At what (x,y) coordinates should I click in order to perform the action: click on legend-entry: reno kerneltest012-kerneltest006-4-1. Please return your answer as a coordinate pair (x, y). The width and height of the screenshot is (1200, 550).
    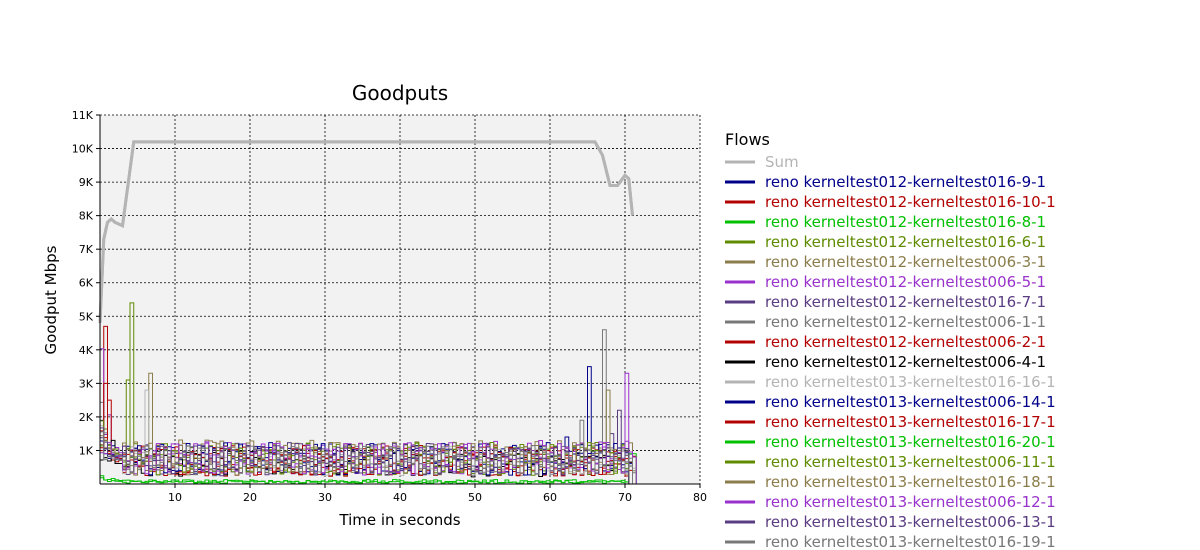
    Looking at the image, I should click on (905, 362).